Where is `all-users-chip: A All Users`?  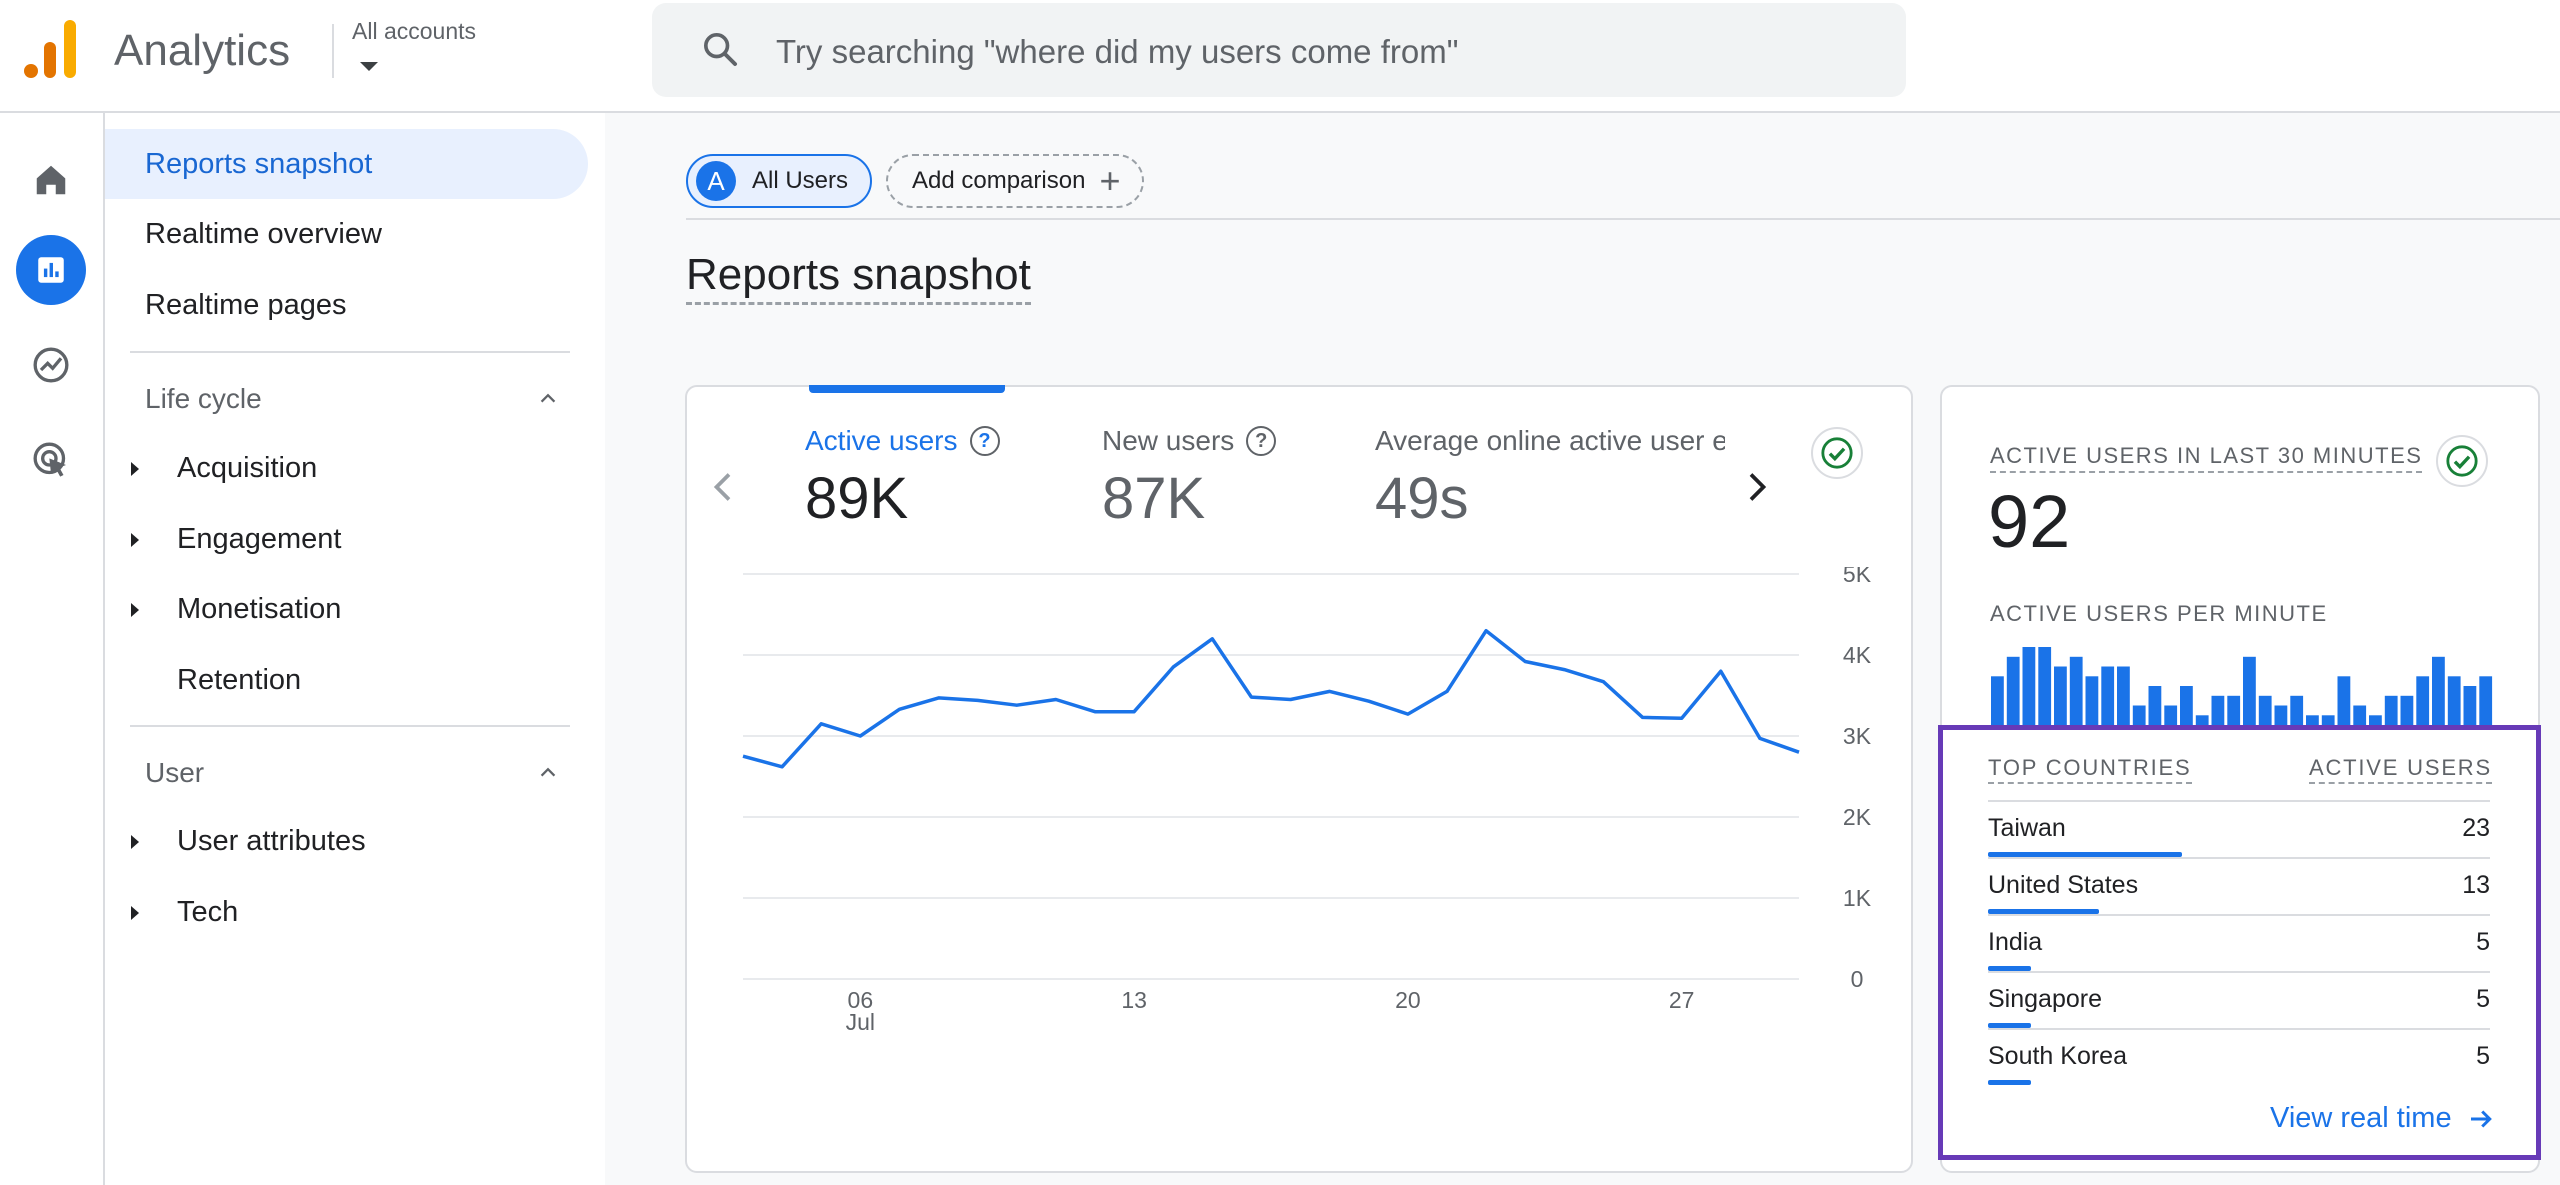
all-users-chip: A All Users is located at coordinates (779, 181).